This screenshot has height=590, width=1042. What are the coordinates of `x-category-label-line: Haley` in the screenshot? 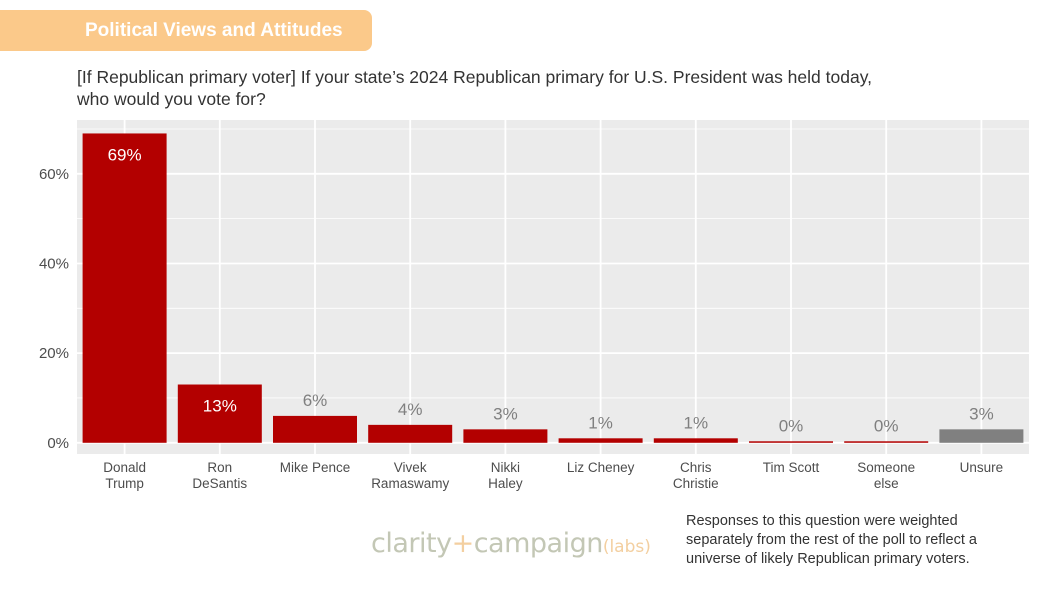 It's located at (505, 483).